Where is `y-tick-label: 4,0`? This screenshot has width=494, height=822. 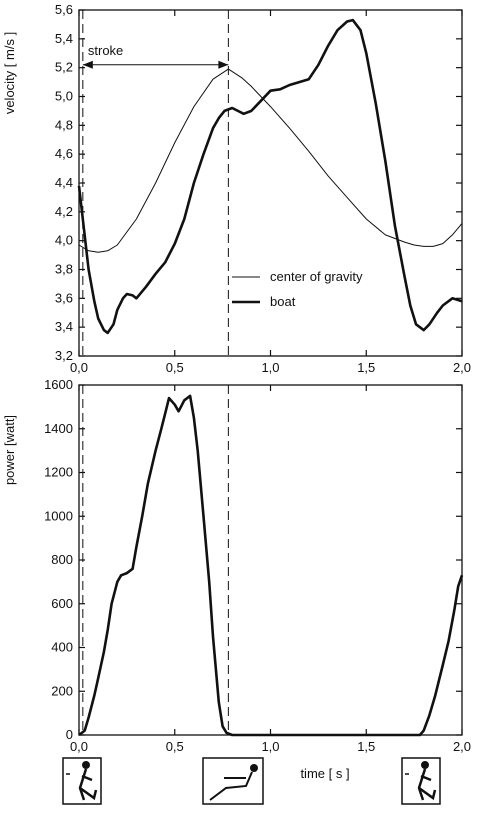
y-tick-label: 4,0 is located at coordinates (64, 240).